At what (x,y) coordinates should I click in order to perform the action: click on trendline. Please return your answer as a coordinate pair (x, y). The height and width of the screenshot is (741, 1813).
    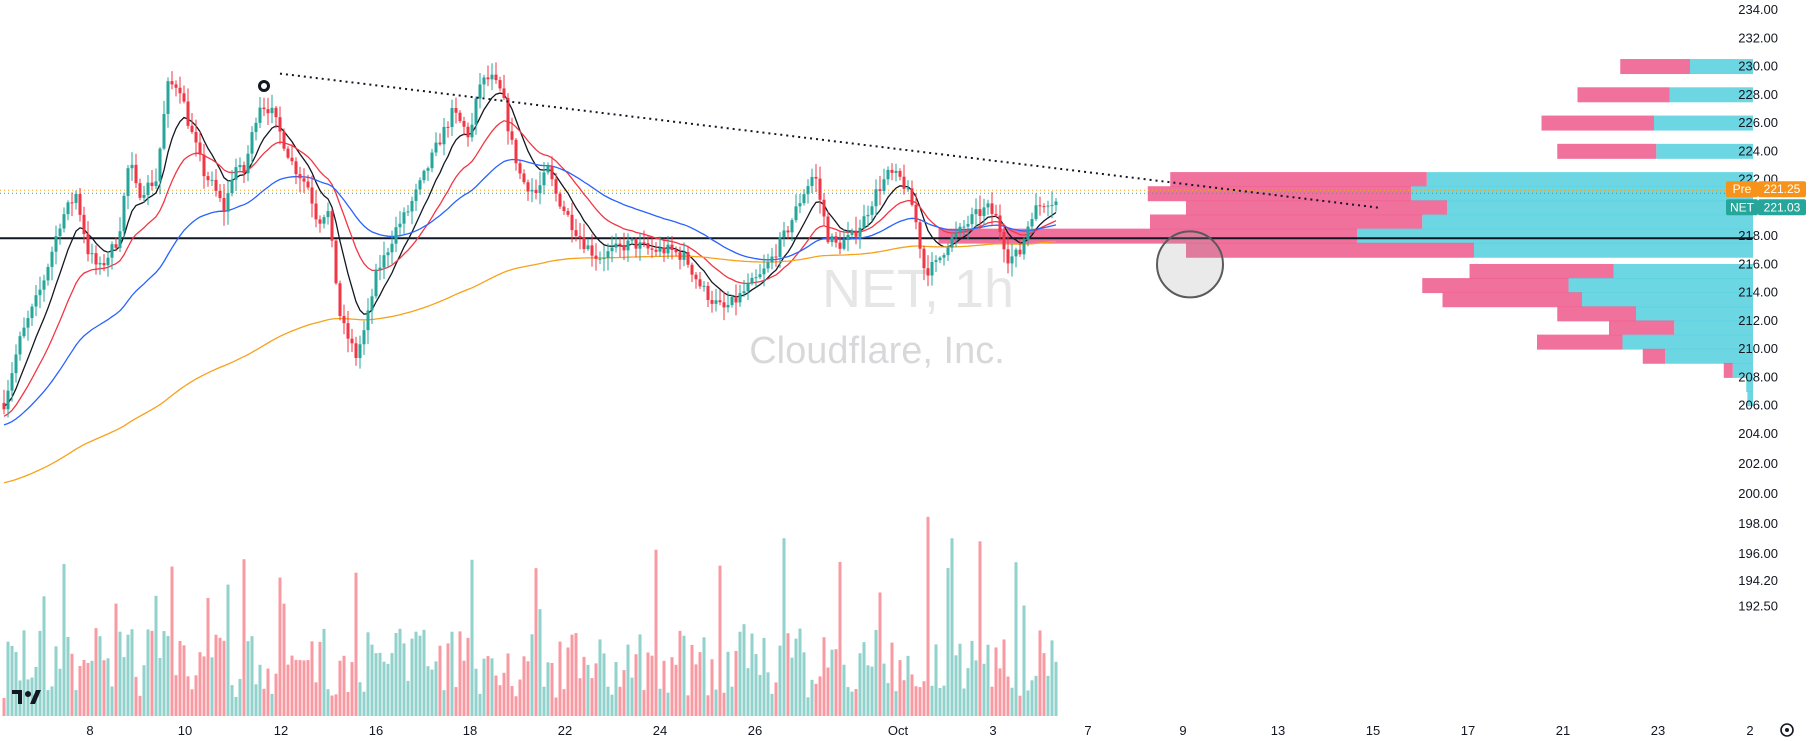
    Looking at the image, I should click on (819, 140).